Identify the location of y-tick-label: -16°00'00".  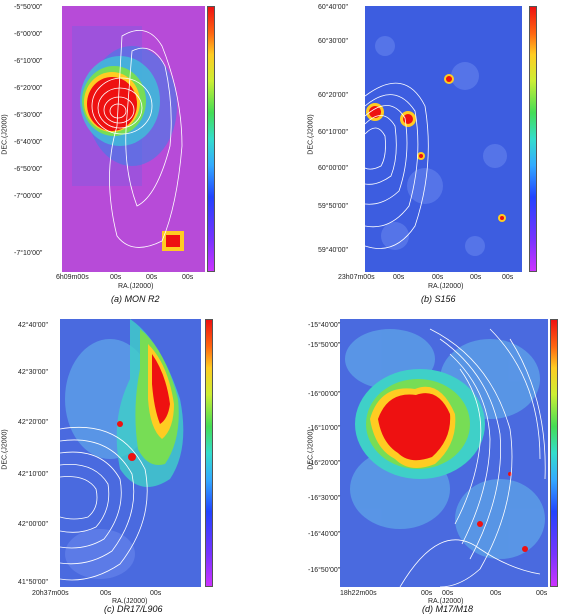
(324, 394).